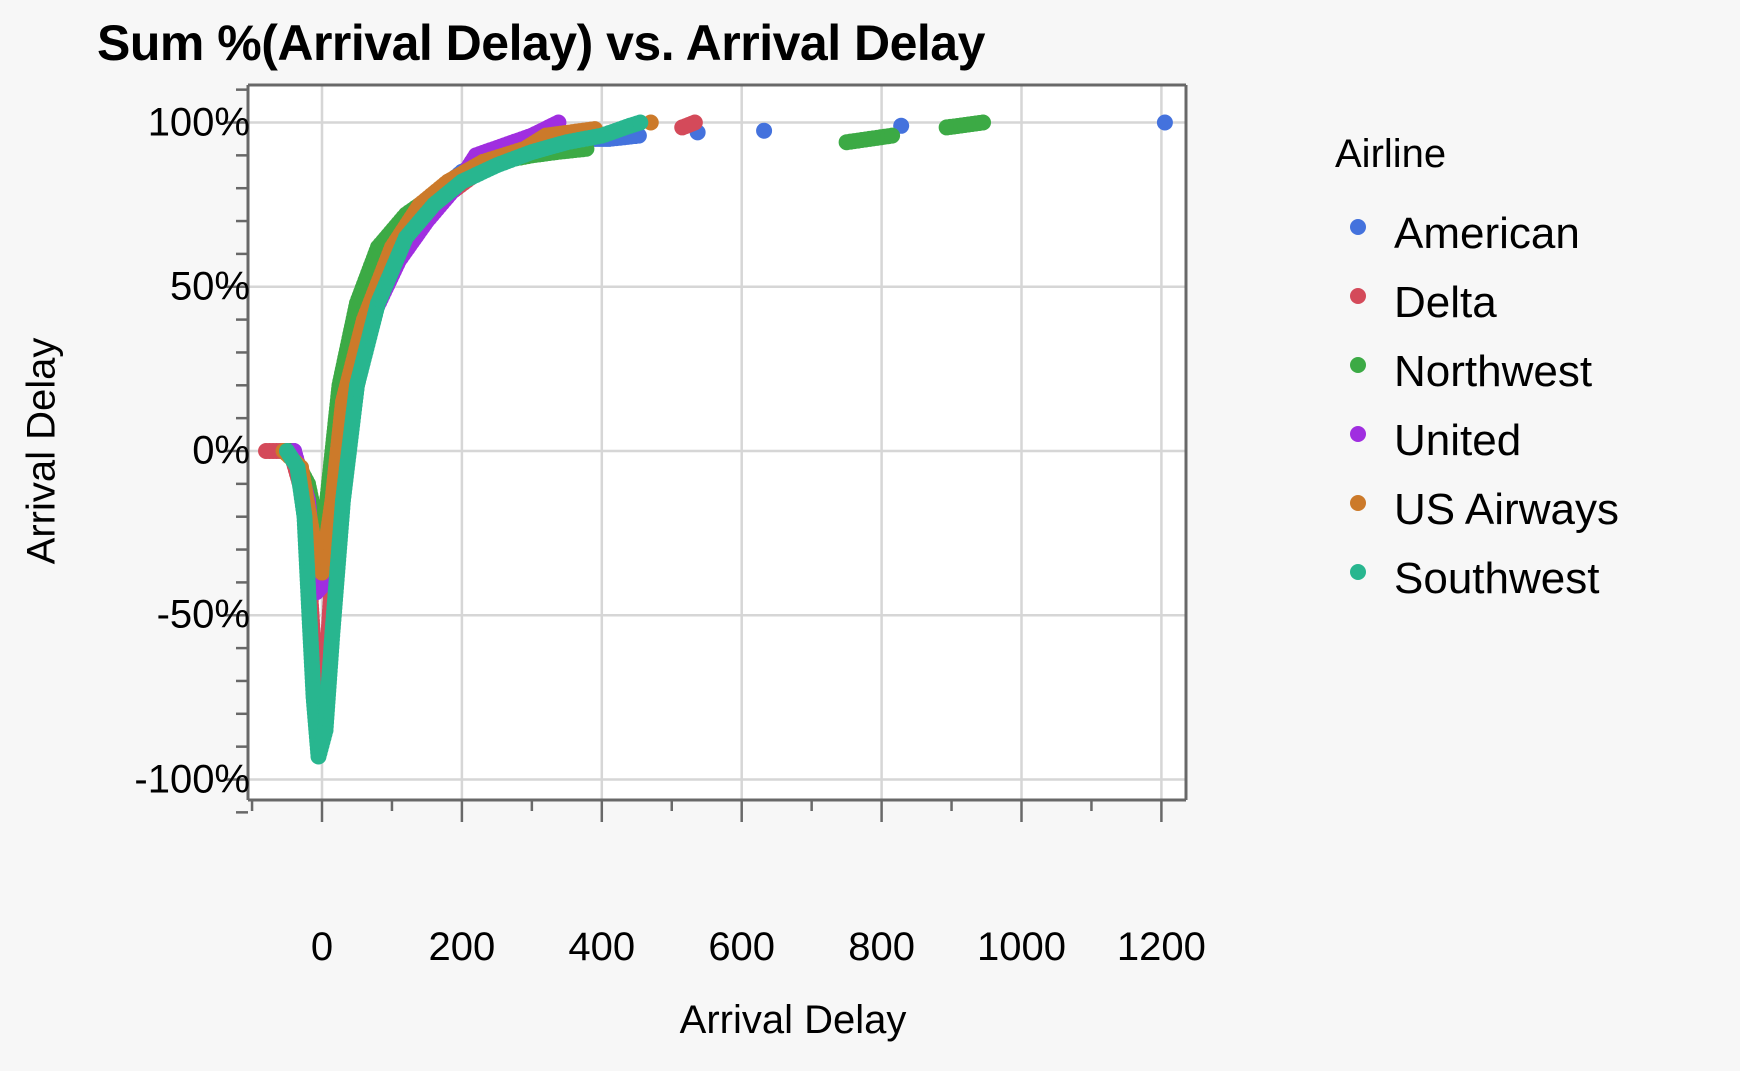  Describe the element at coordinates (198, 122) in the screenshot. I see `y-tick-label: 100%` at that location.